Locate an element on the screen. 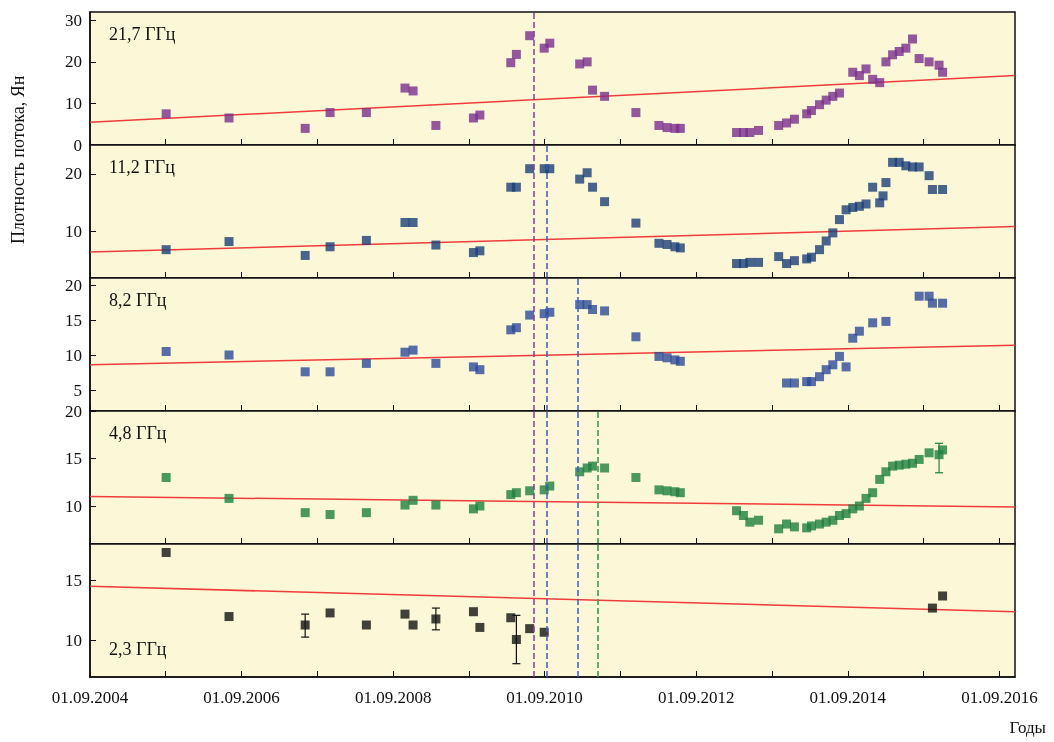 This screenshot has height=742, width=1054. y-tick-label: 0 is located at coordinates (77, 145).